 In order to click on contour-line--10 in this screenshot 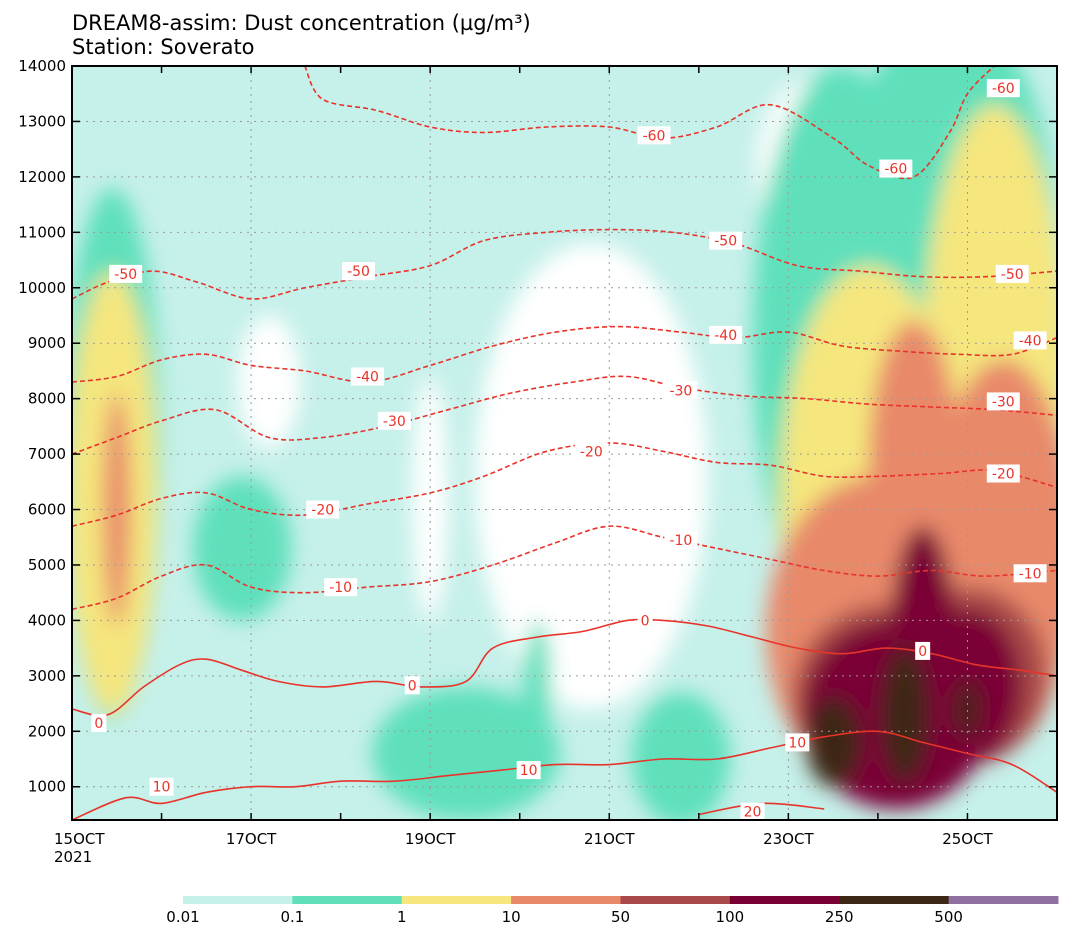, I will do `click(564, 568)`.